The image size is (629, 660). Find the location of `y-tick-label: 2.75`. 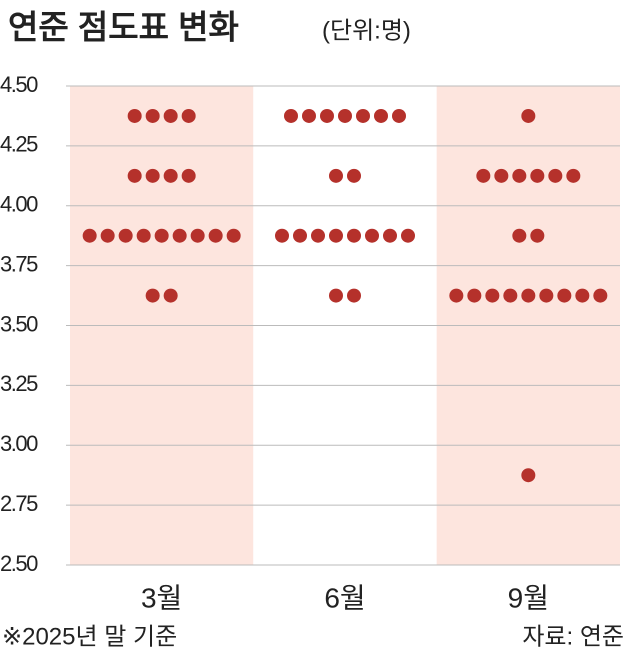

y-tick-label: 2.75 is located at coordinates (19, 503).